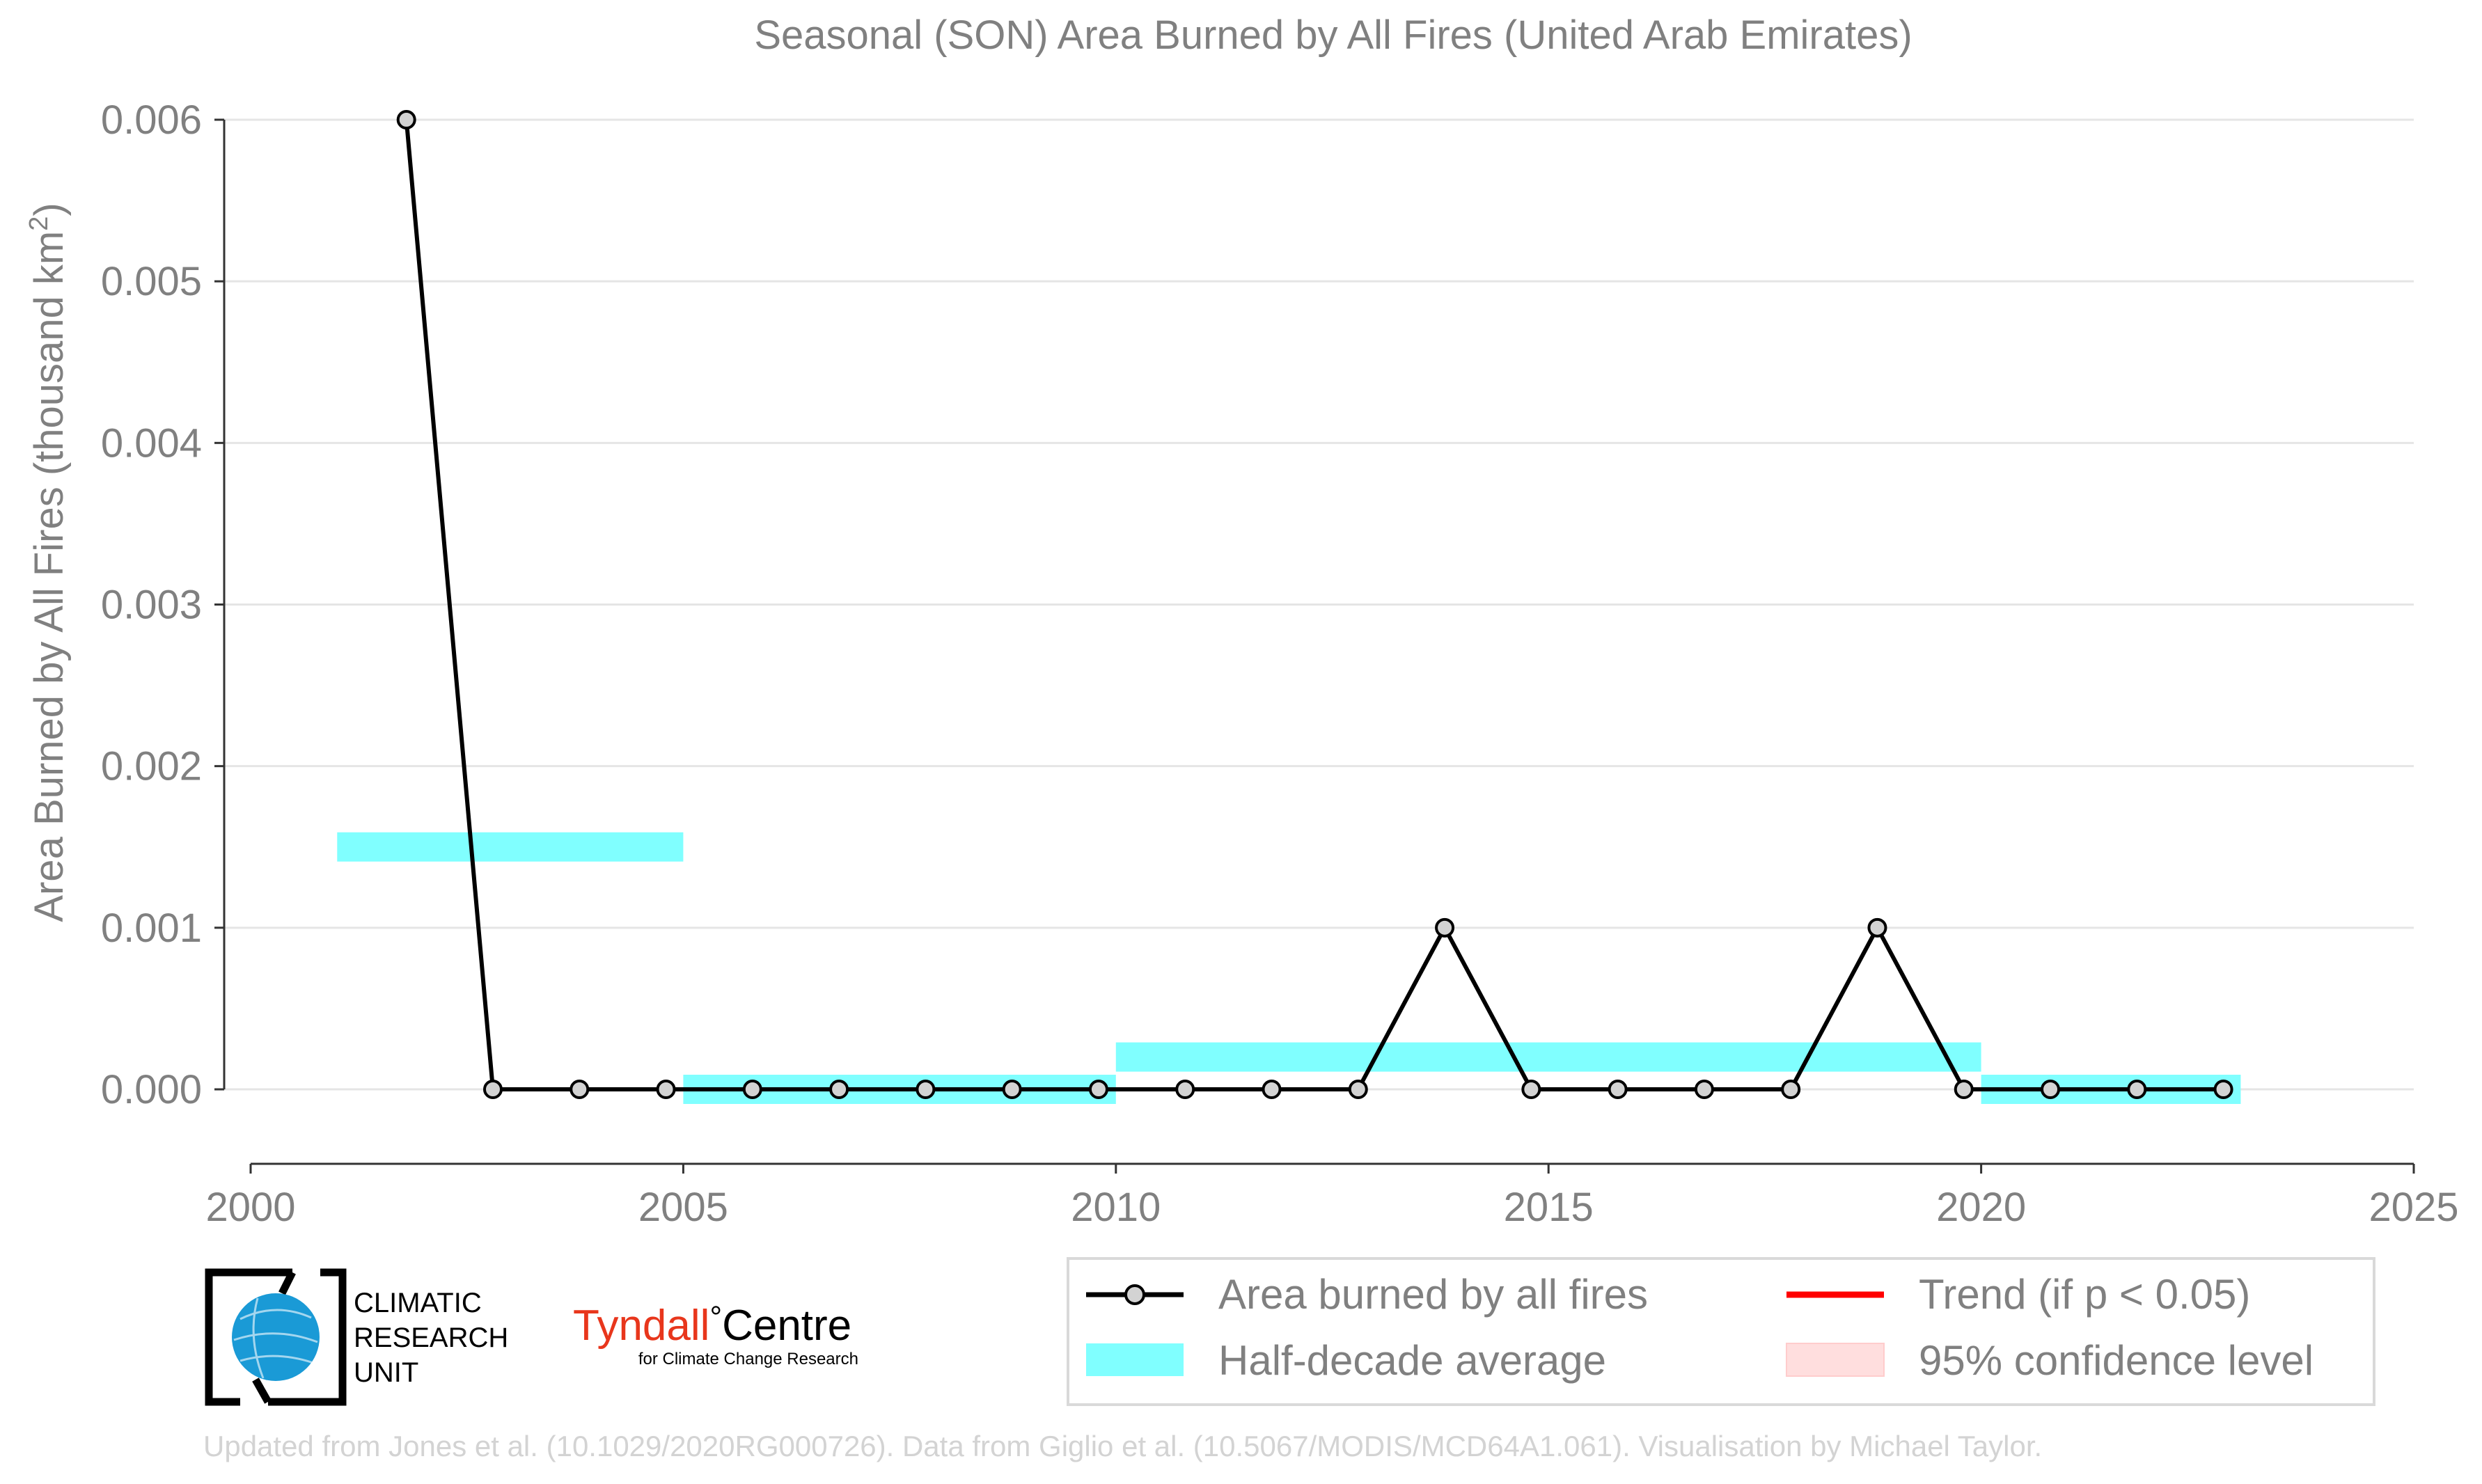 The width and height of the screenshot is (2482, 1484). Describe the element at coordinates (1116, 1207) in the screenshot. I see `x-tick-label-2: 2010` at that location.